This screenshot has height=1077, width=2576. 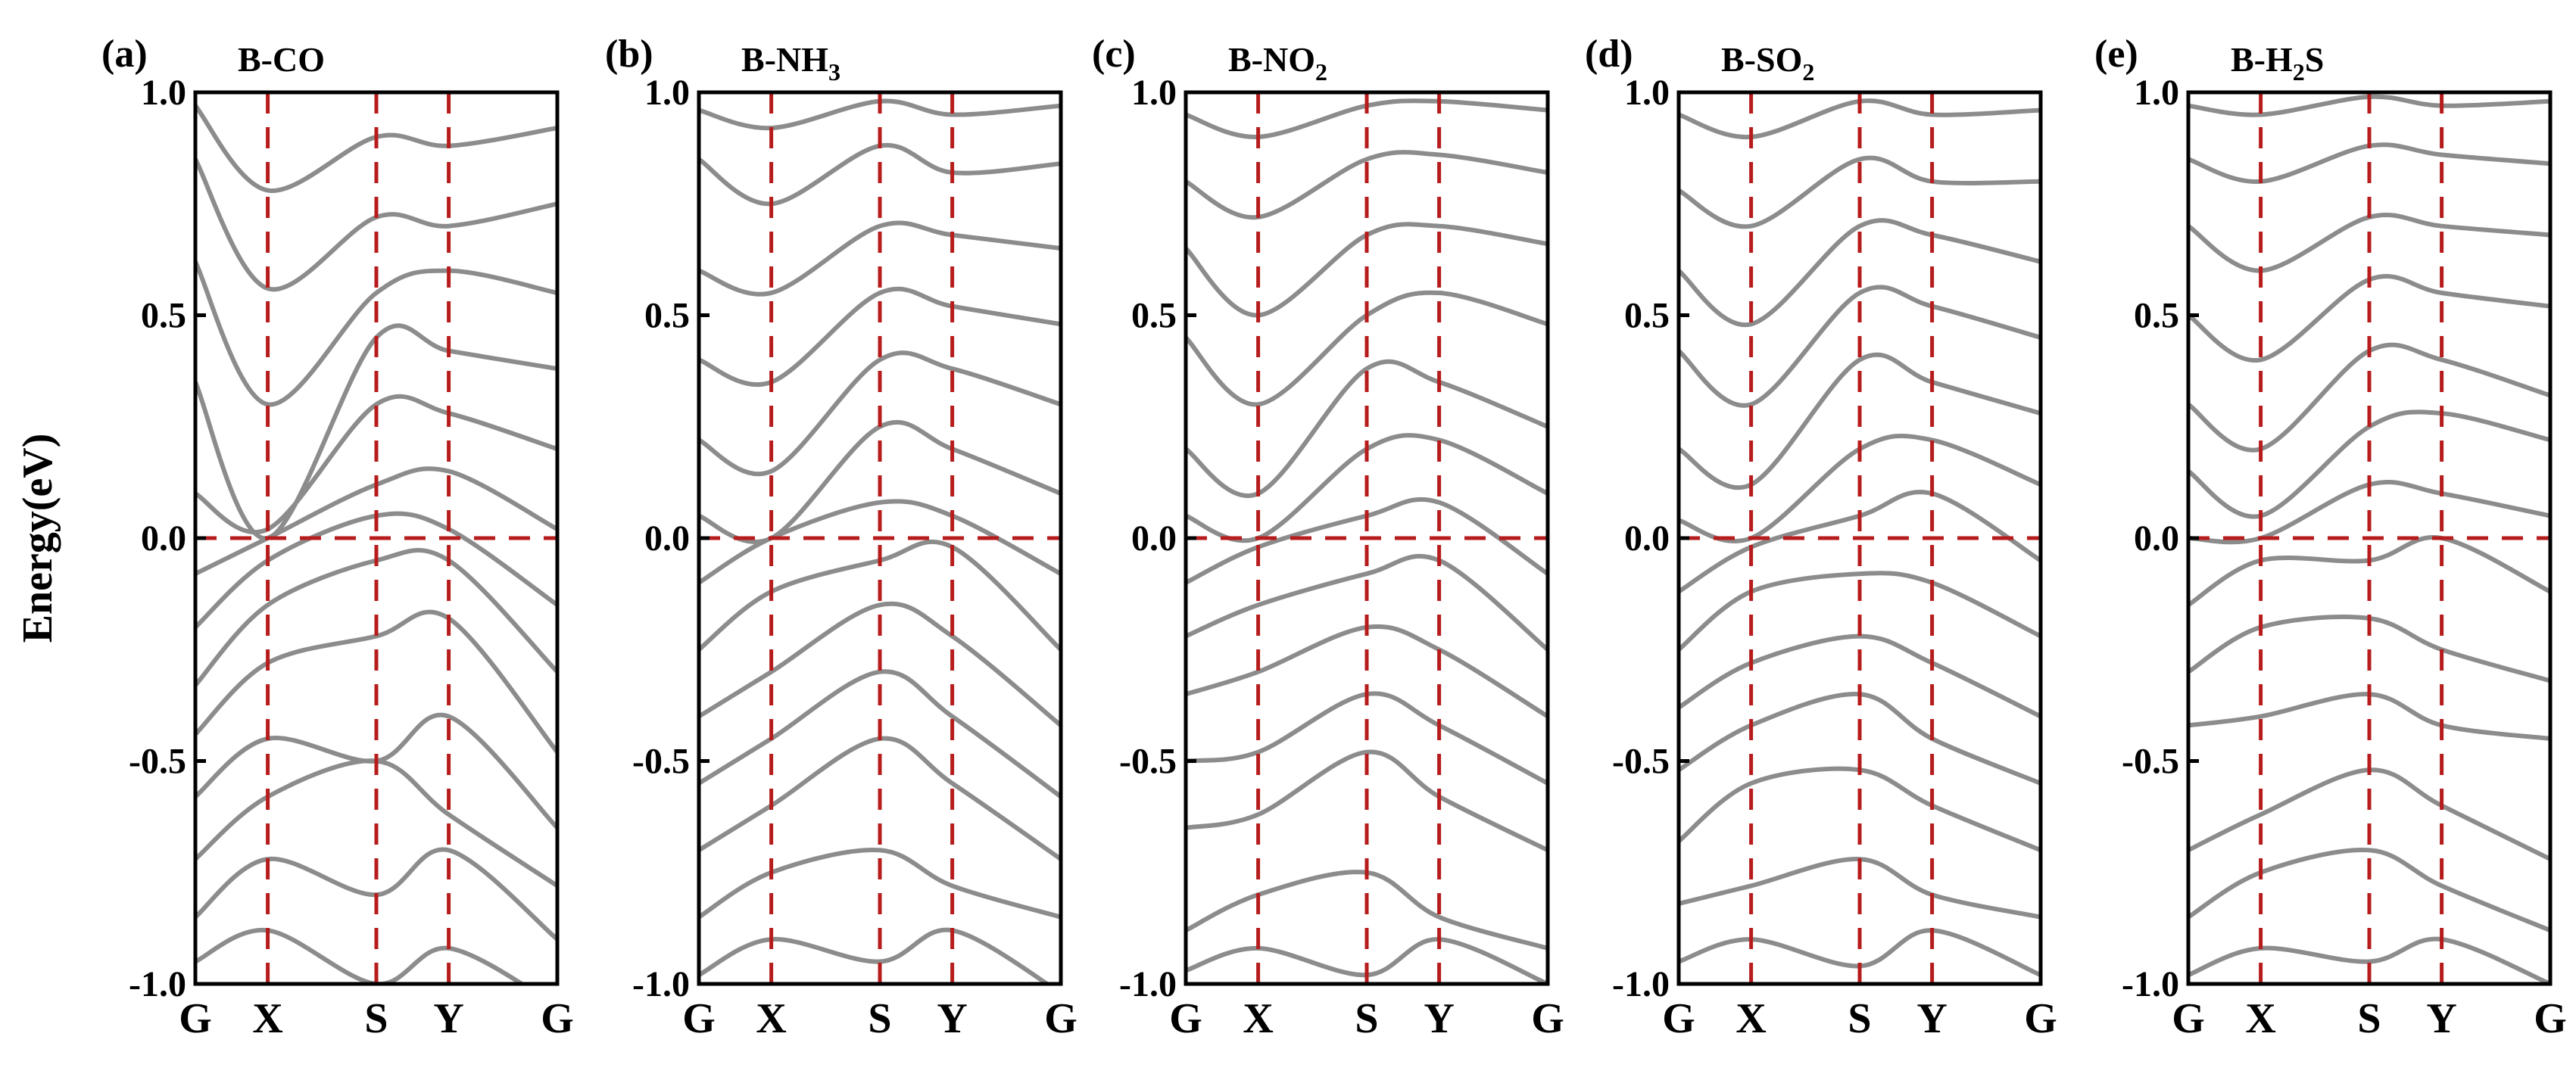 I want to click on panel-title: B-H2S, so click(x=2277, y=63).